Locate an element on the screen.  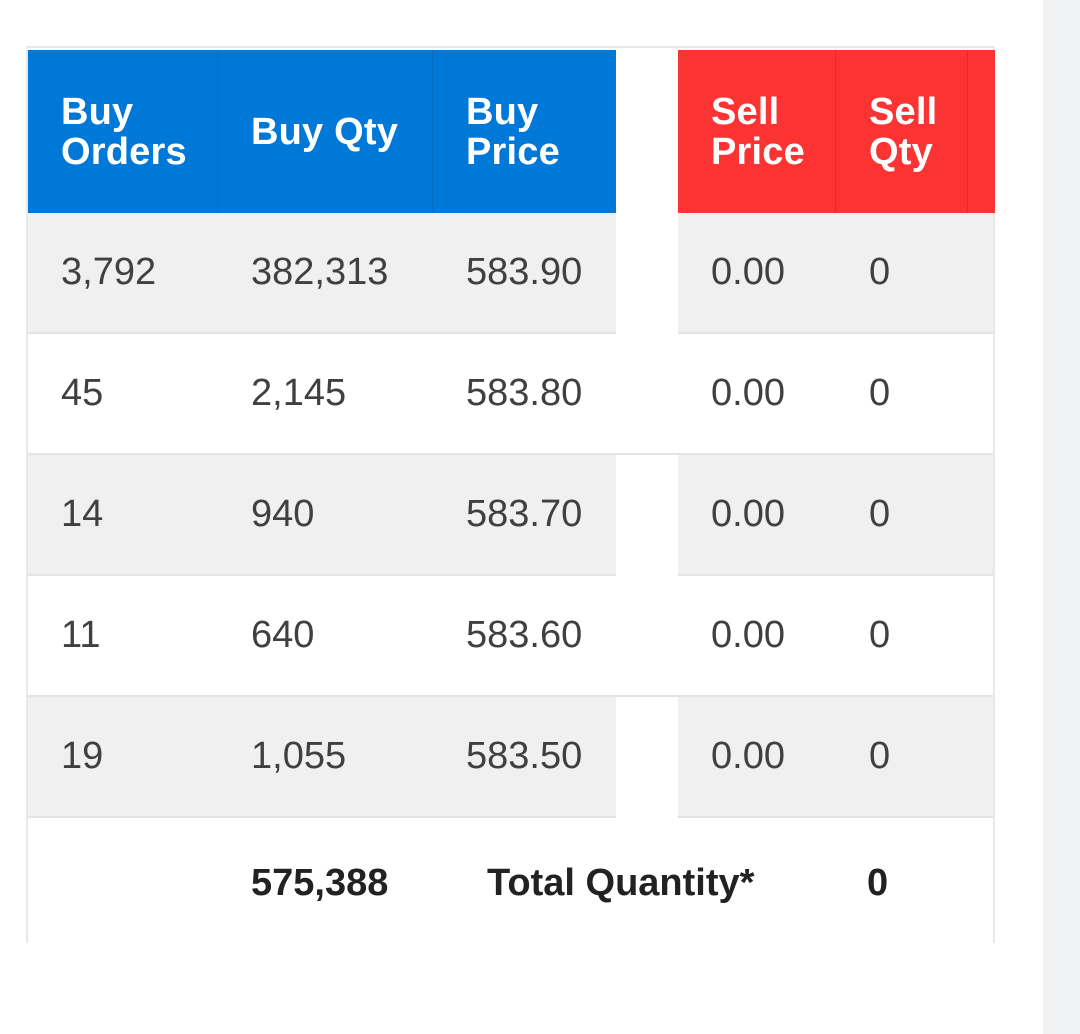
cell-buy-price: 583.80 is located at coordinates (524, 393).